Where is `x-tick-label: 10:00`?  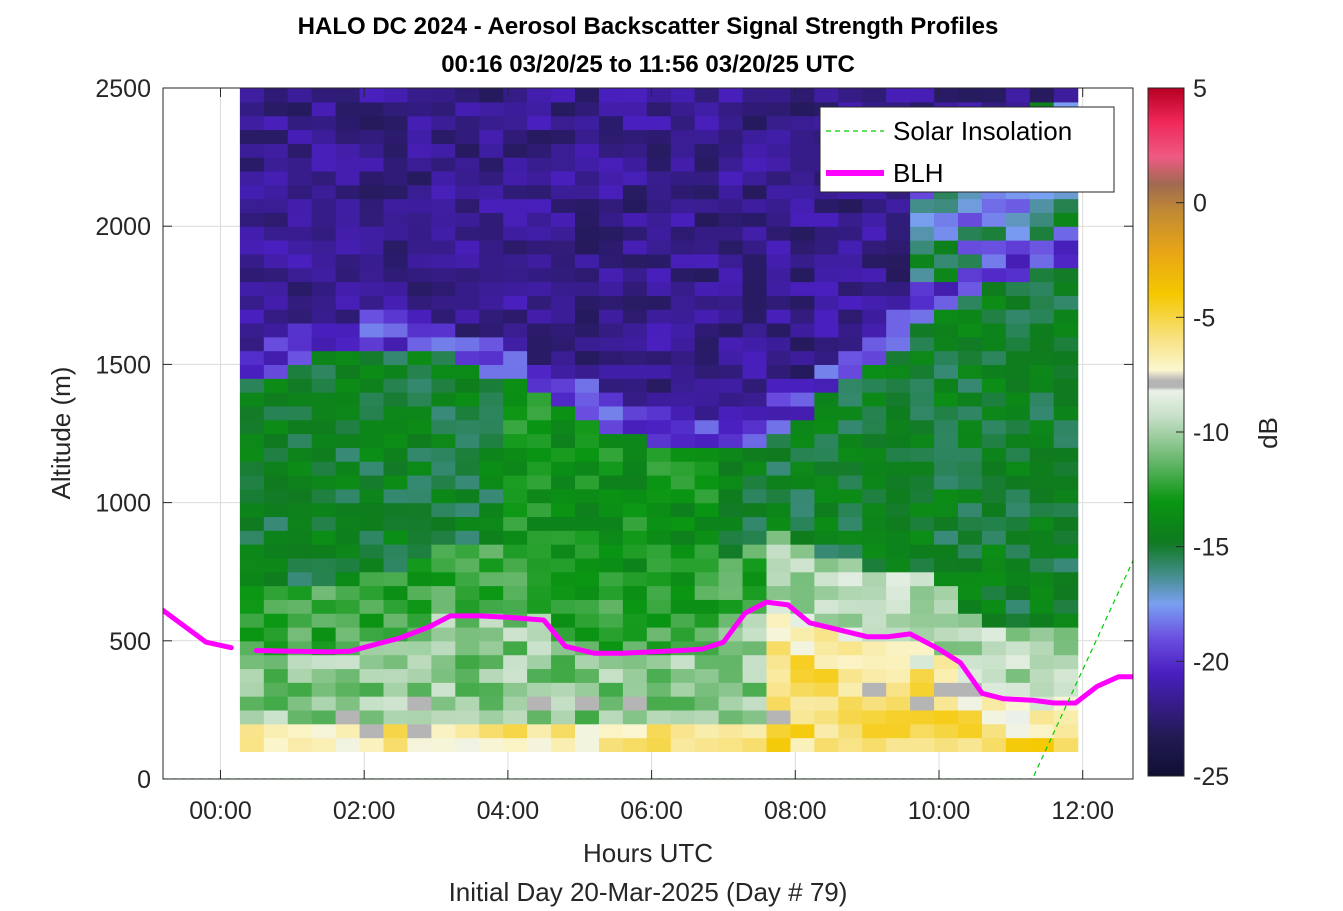 x-tick-label: 10:00 is located at coordinates (939, 811).